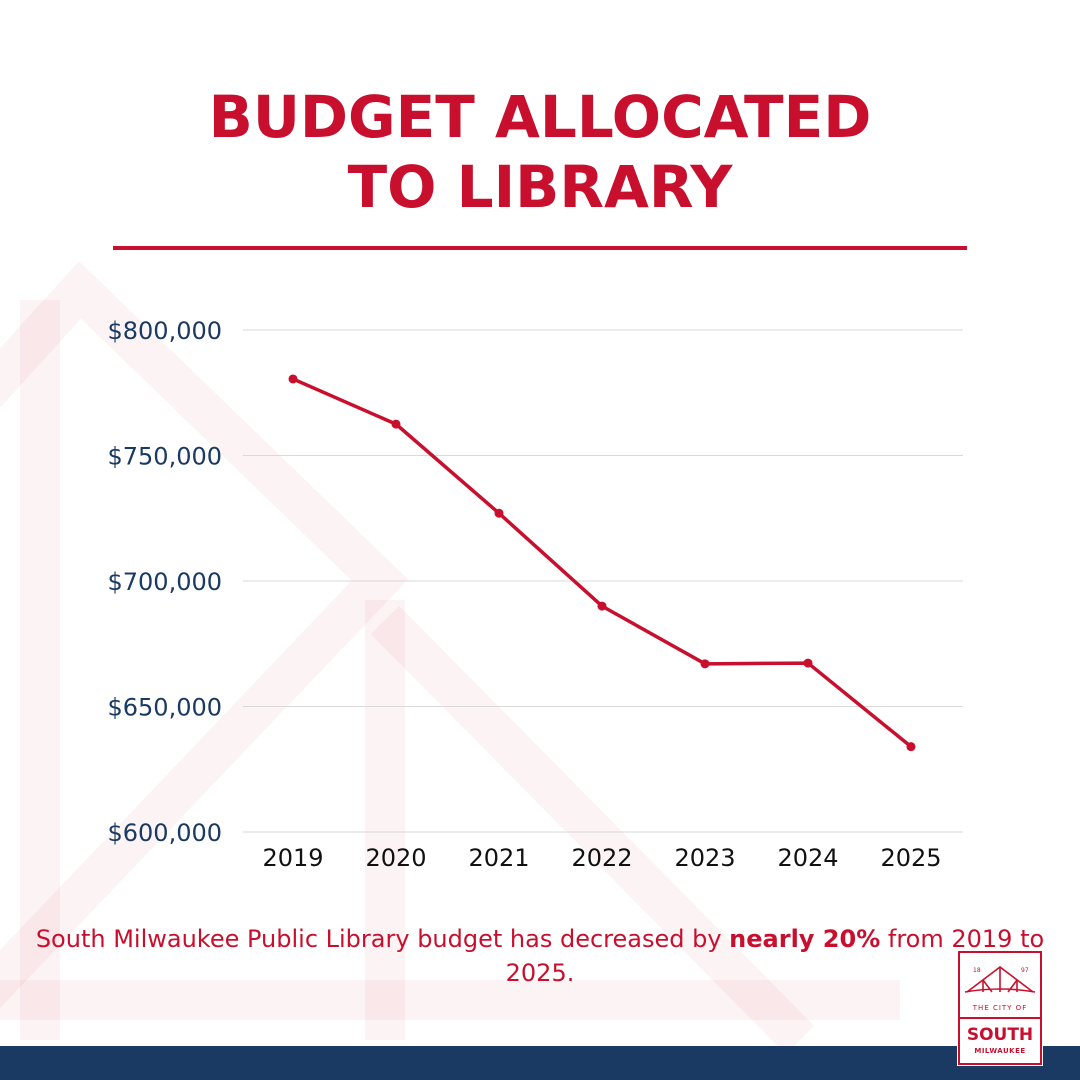 Image resolution: width=1080 pixels, height=1080 pixels. I want to click on y-tick-label: $750,000, so click(164, 457).